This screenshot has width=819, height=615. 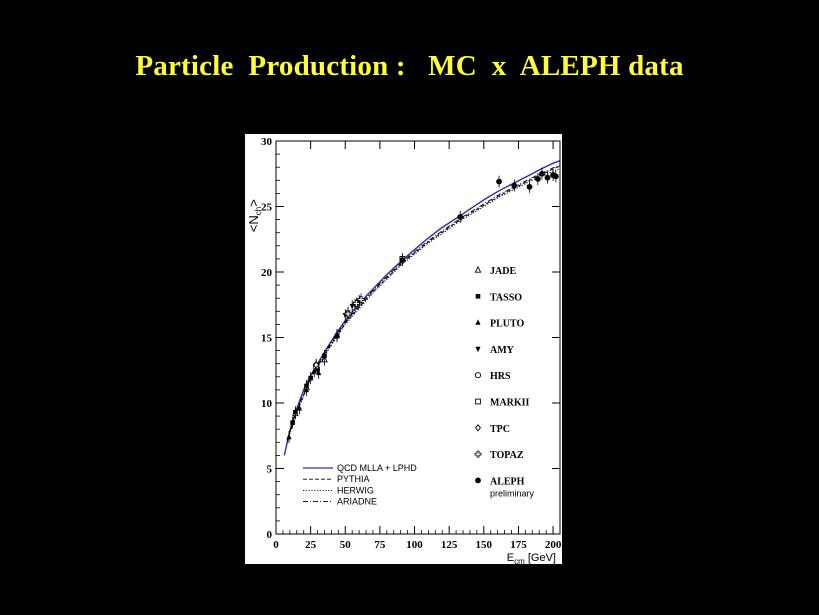 What do you see at coordinates (553, 545) in the screenshot?
I see `x-tick-label: 200` at bounding box center [553, 545].